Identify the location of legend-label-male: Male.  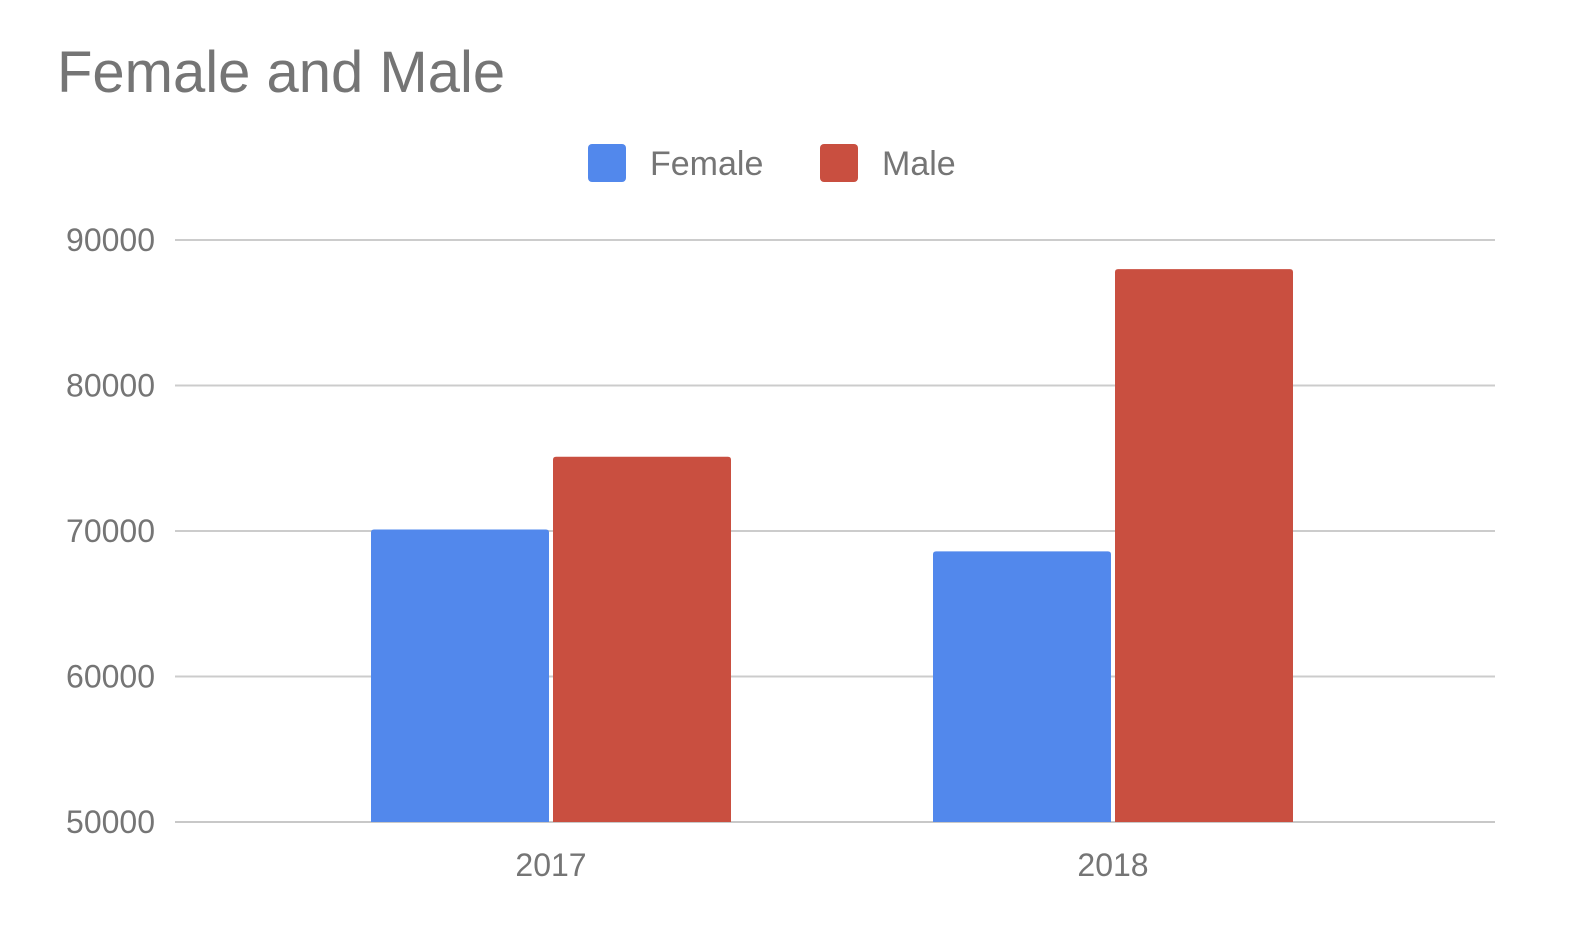
(919, 164).